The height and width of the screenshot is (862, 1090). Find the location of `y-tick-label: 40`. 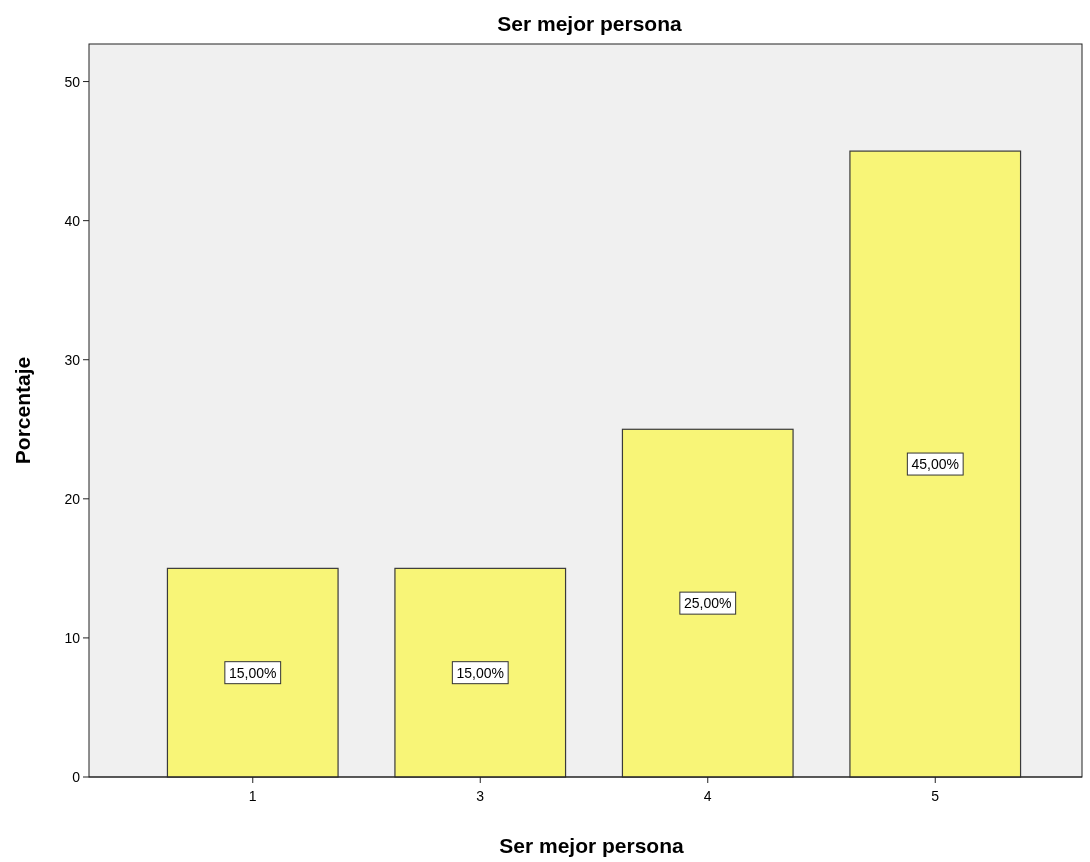

y-tick-label: 40 is located at coordinates (72, 220).